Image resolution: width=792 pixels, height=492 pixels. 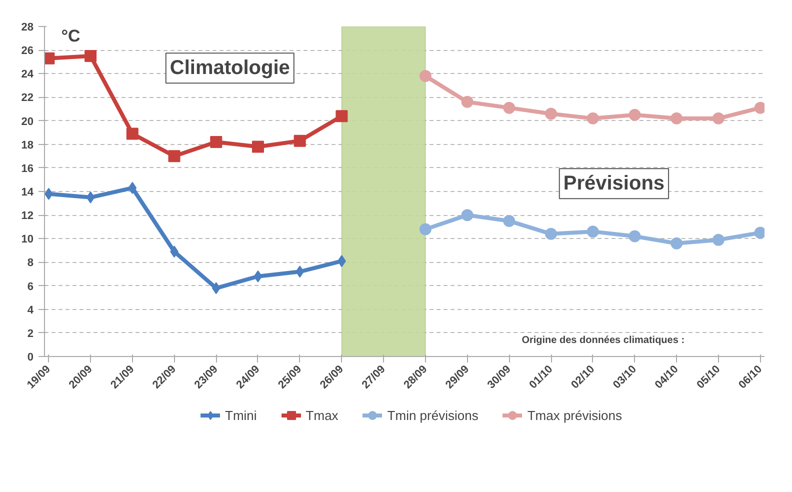 What do you see at coordinates (70, 36) in the screenshot?
I see `y-axis-title: °C` at bounding box center [70, 36].